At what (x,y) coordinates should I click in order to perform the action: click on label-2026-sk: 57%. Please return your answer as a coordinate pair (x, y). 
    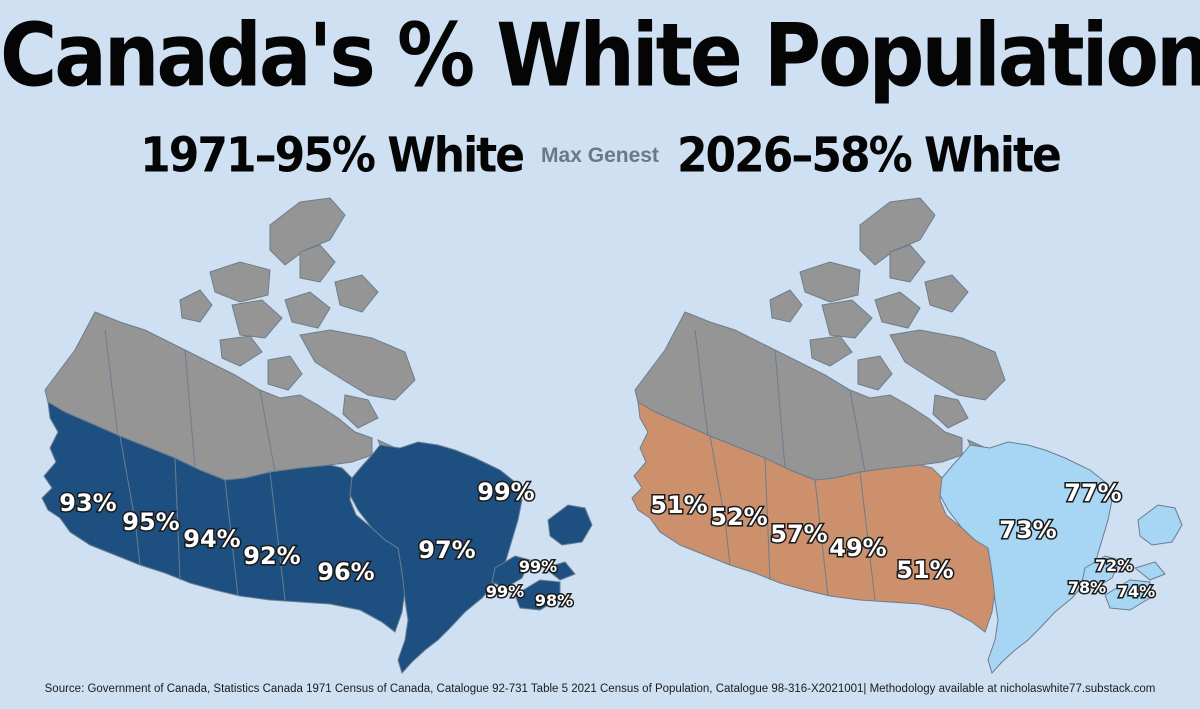
    Looking at the image, I should click on (798, 534).